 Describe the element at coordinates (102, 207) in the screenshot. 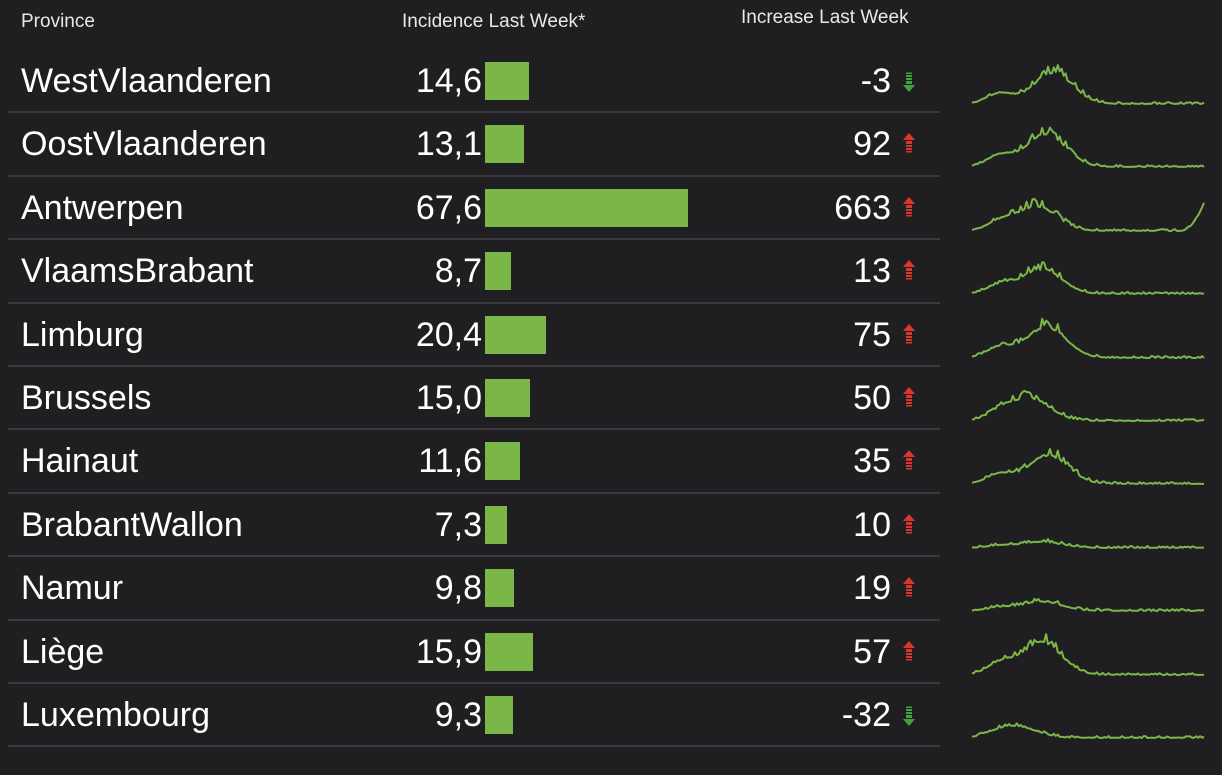

I see `province-name: Antwerpen` at that location.